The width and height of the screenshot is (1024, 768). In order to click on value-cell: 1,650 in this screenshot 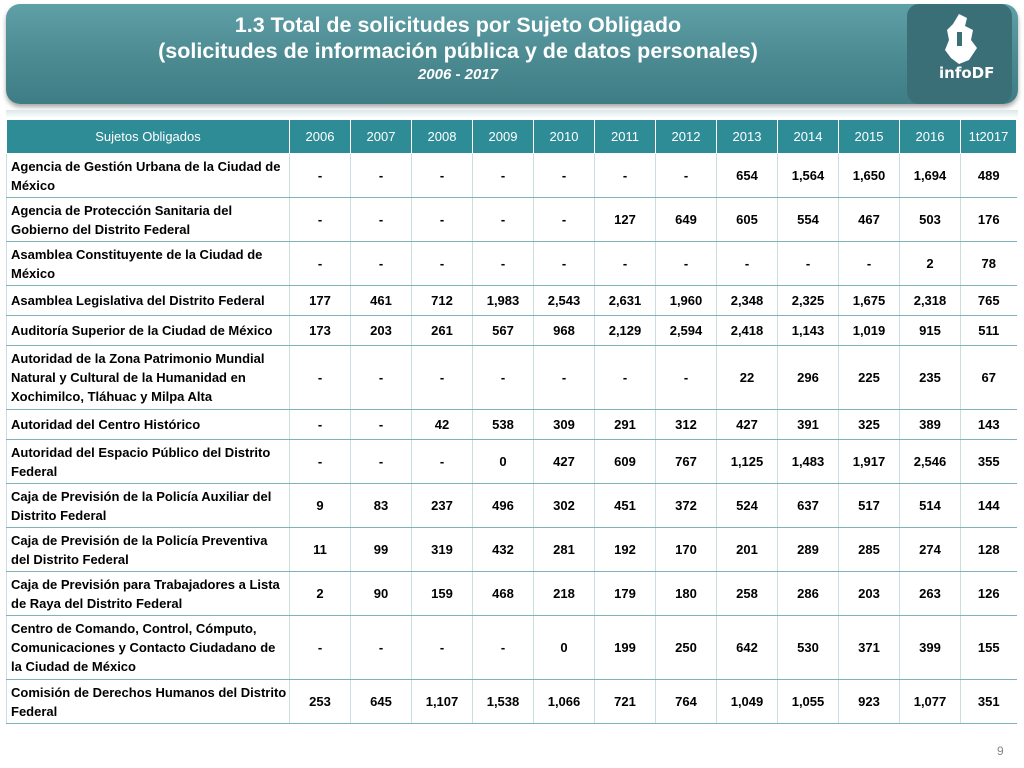, I will do `click(869, 175)`.